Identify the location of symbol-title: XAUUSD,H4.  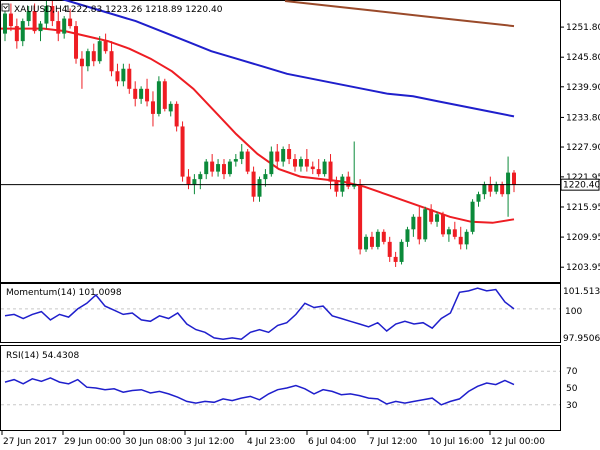
(41, 10).